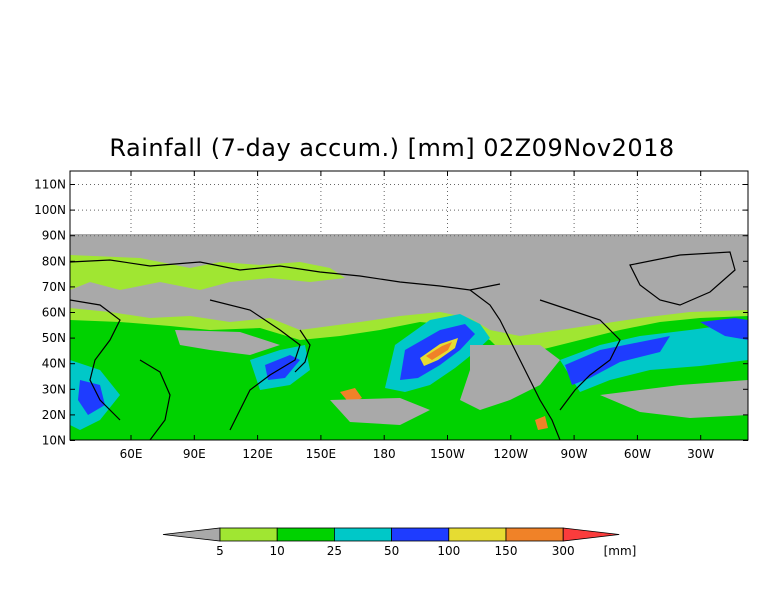 This screenshot has height=612, width=784. Describe the element at coordinates (620, 551) in the screenshot. I see `legend-unit: [mm]` at that location.